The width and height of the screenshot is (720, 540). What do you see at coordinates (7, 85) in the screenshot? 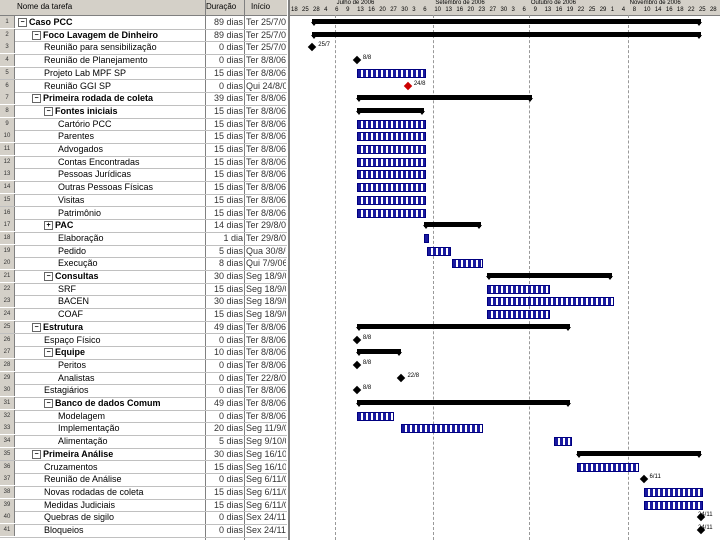
I see `row-id: 6` at bounding box center [7, 85].